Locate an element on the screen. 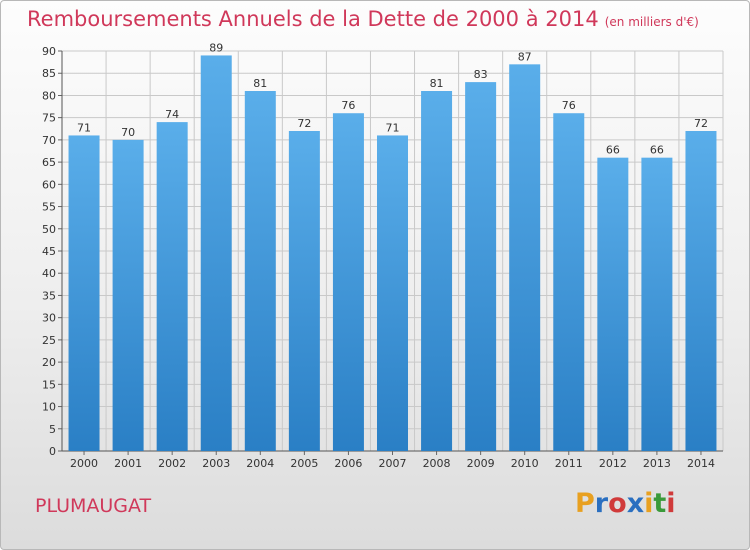 The image size is (750, 550). y-tick-label: 75 is located at coordinates (49, 118).